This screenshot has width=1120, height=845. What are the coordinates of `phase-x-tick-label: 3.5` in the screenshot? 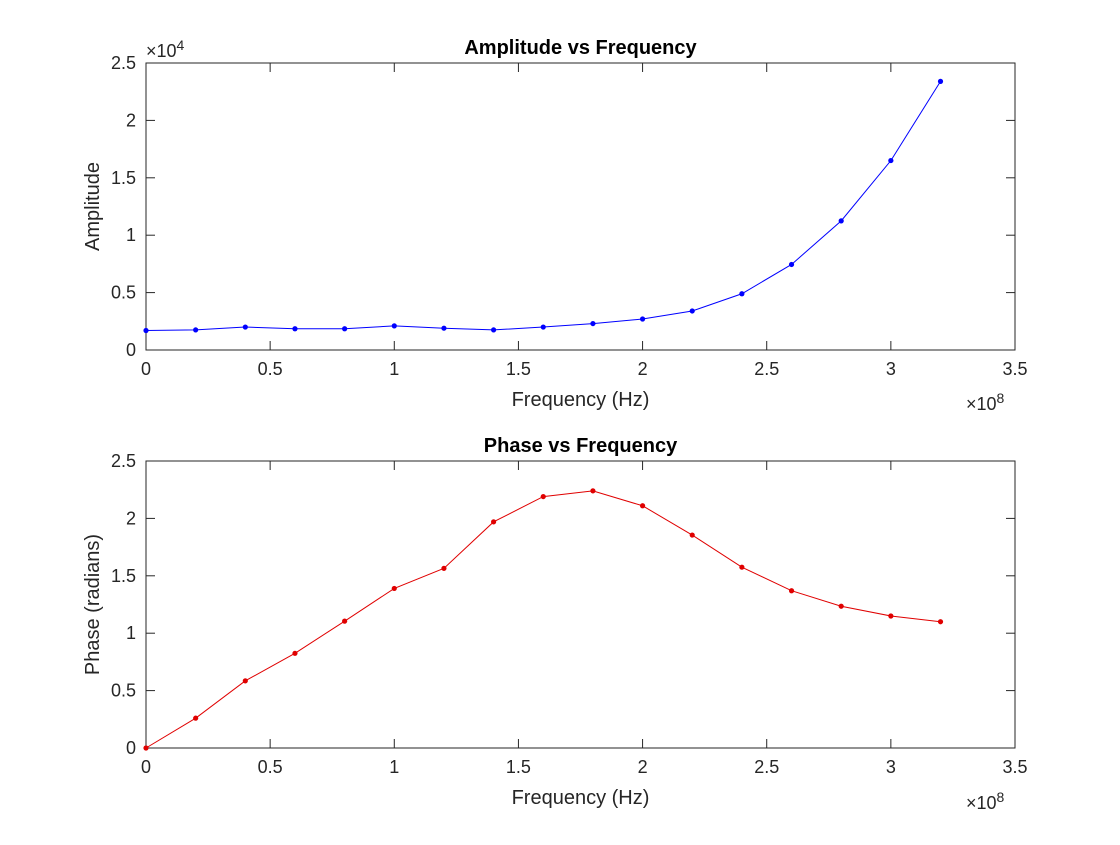 It's located at (1014, 767).